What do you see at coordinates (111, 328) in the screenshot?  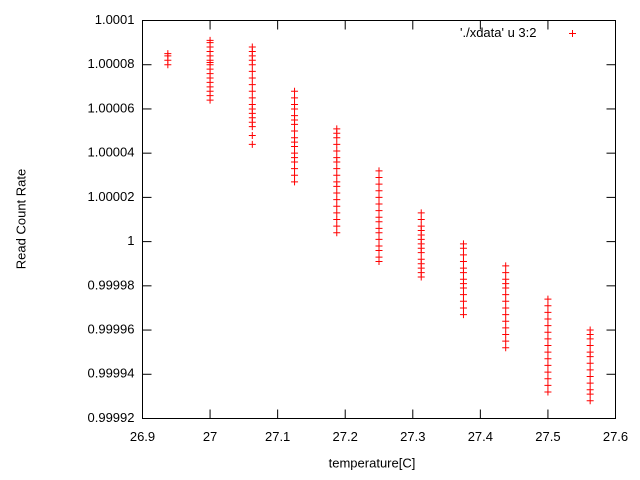 I see `y-tick-label: 0.99996` at bounding box center [111, 328].